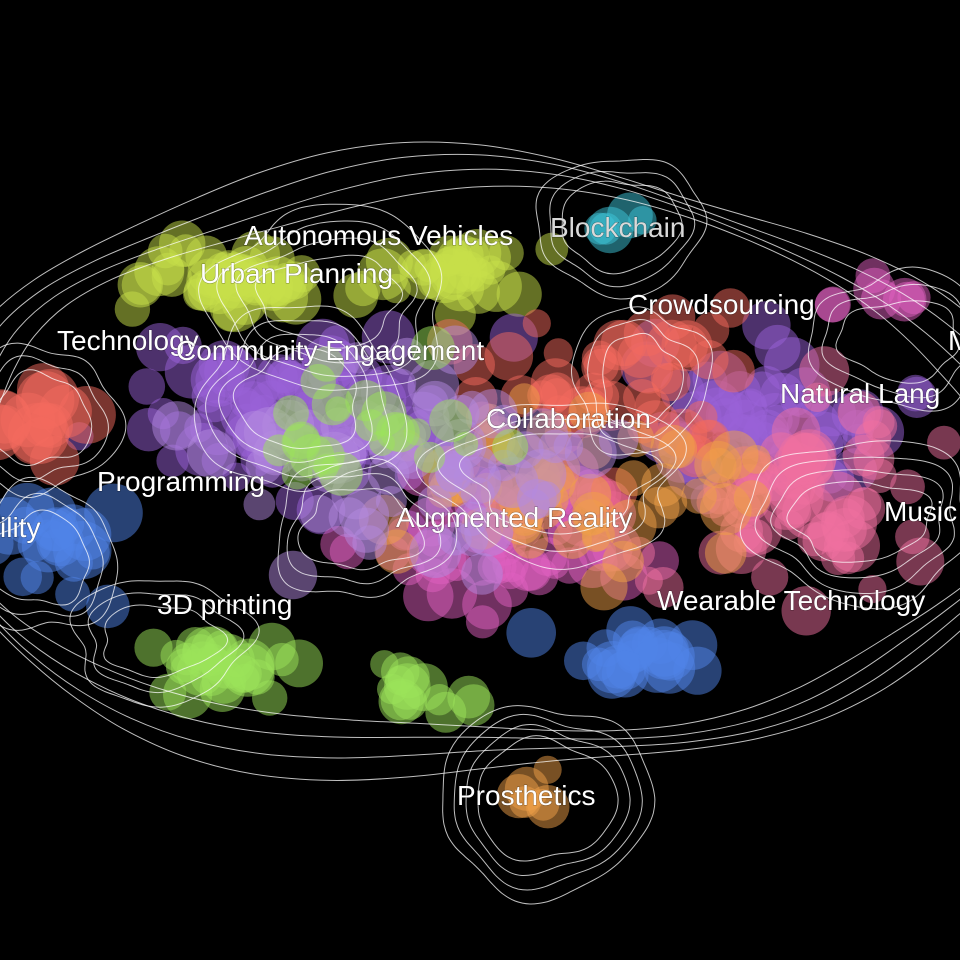 The width and height of the screenshot is (960, 960). What do you see at coordinates (20, 527) in the screenshot?
I see `label-ility: ility` at bounding box center [20, 527].